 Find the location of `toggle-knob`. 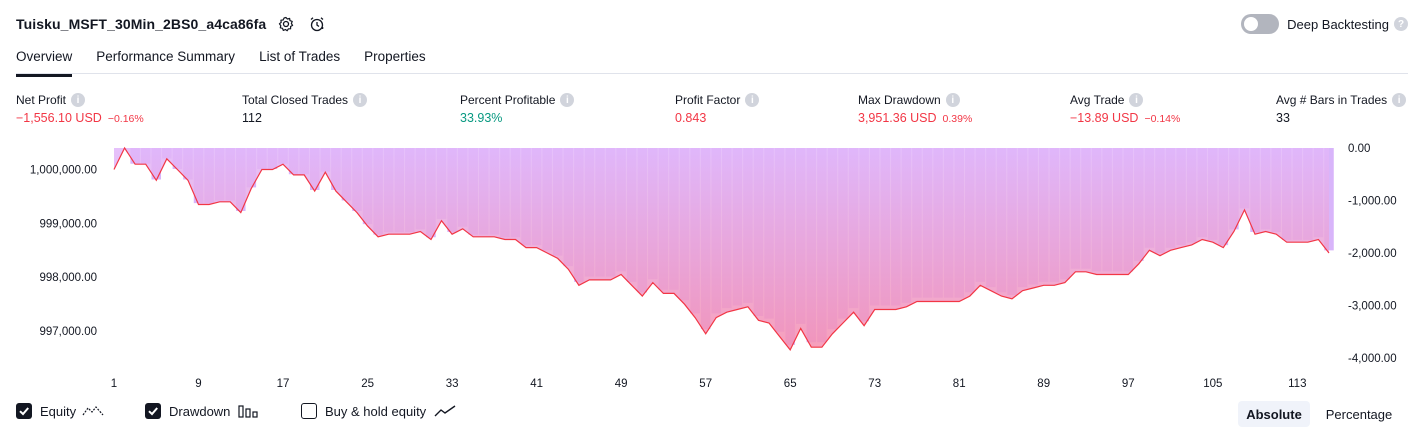

toggle-knob is located at coordinates (1251, 24).